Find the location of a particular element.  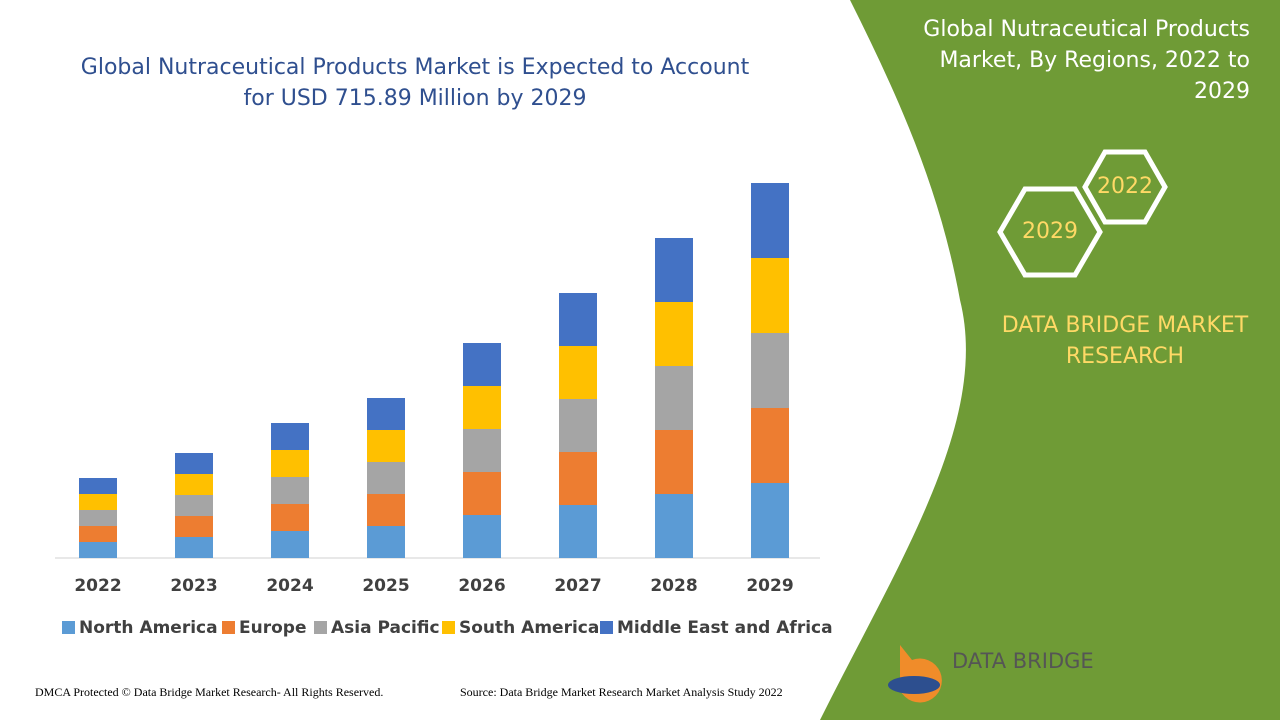

x-tick-label: 2028 is located at coordinates (673, 586).